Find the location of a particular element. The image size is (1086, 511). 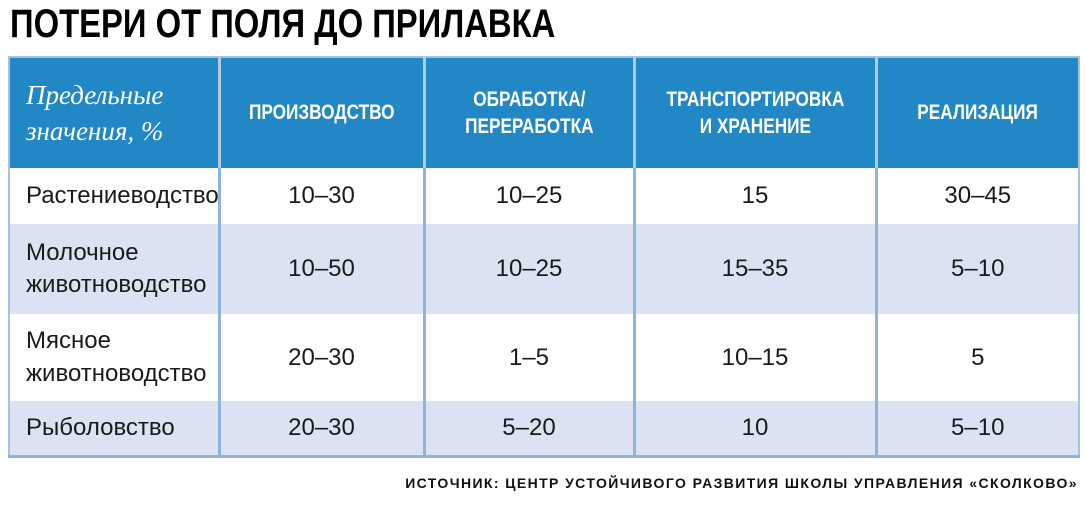

page-title-text: ПОТЕРИ ОТ ПОЛЯ ДО ПРИЛАВКА is located at coordinates (283, 24).